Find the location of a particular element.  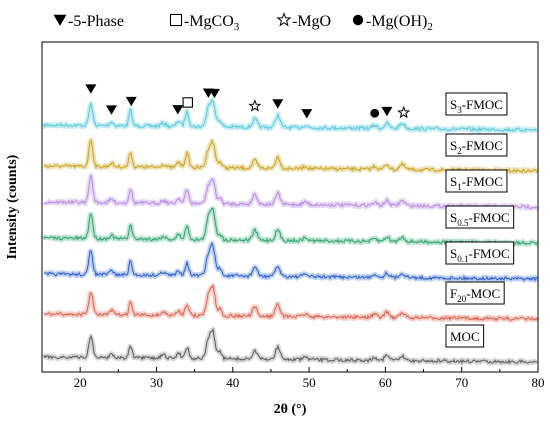

x-tick-label: 40 is located at coordinates (232, 382).